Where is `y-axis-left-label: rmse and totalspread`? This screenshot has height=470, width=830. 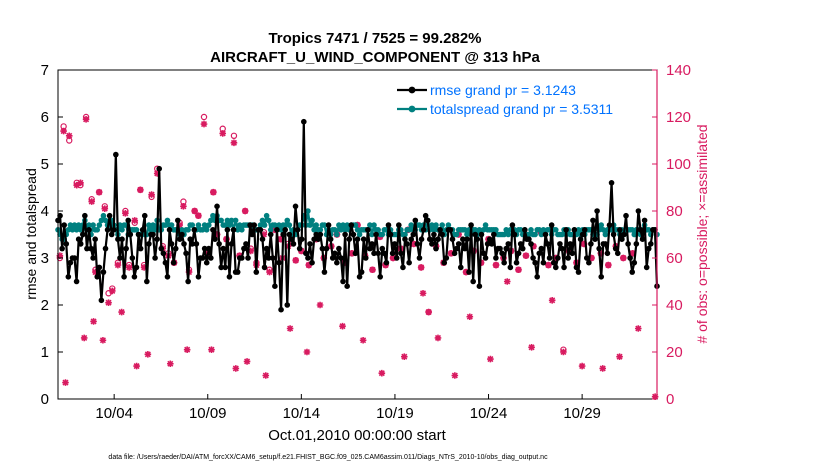
y-axis-left-label: rmse and totalspread is located at coordinates (31, 234).